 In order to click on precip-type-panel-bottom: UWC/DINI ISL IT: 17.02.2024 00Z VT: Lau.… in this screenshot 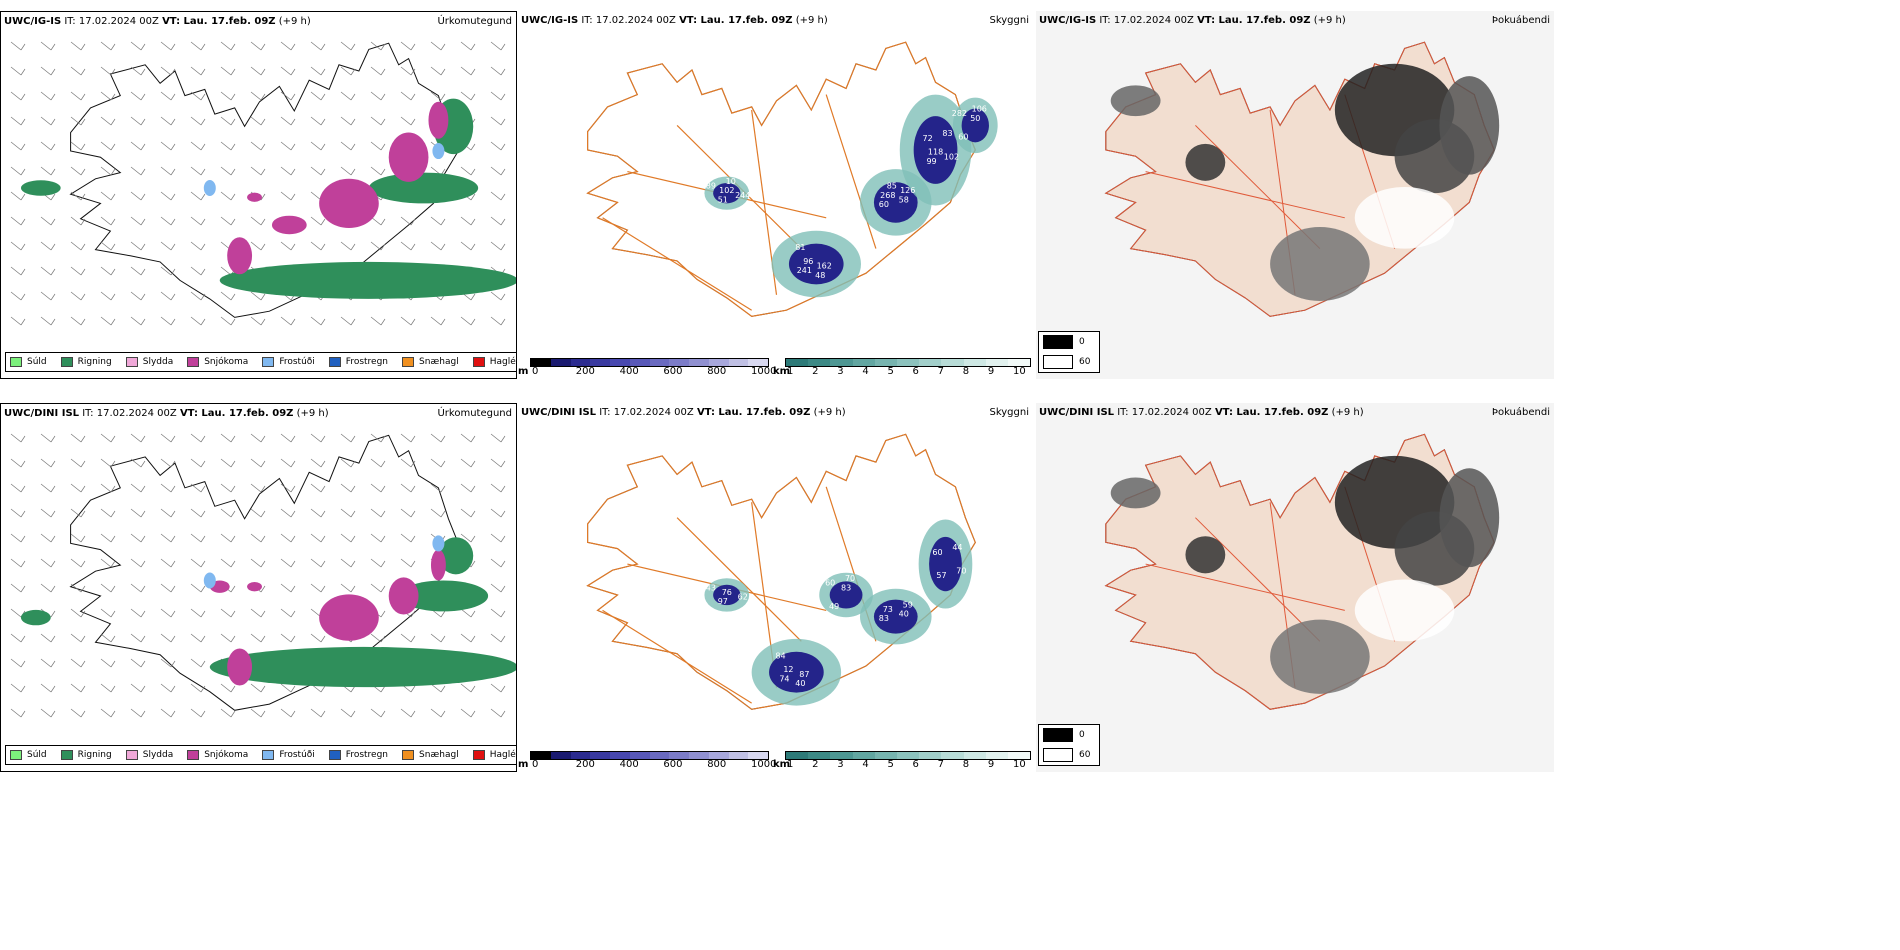, I will do `click(258, 587)`.